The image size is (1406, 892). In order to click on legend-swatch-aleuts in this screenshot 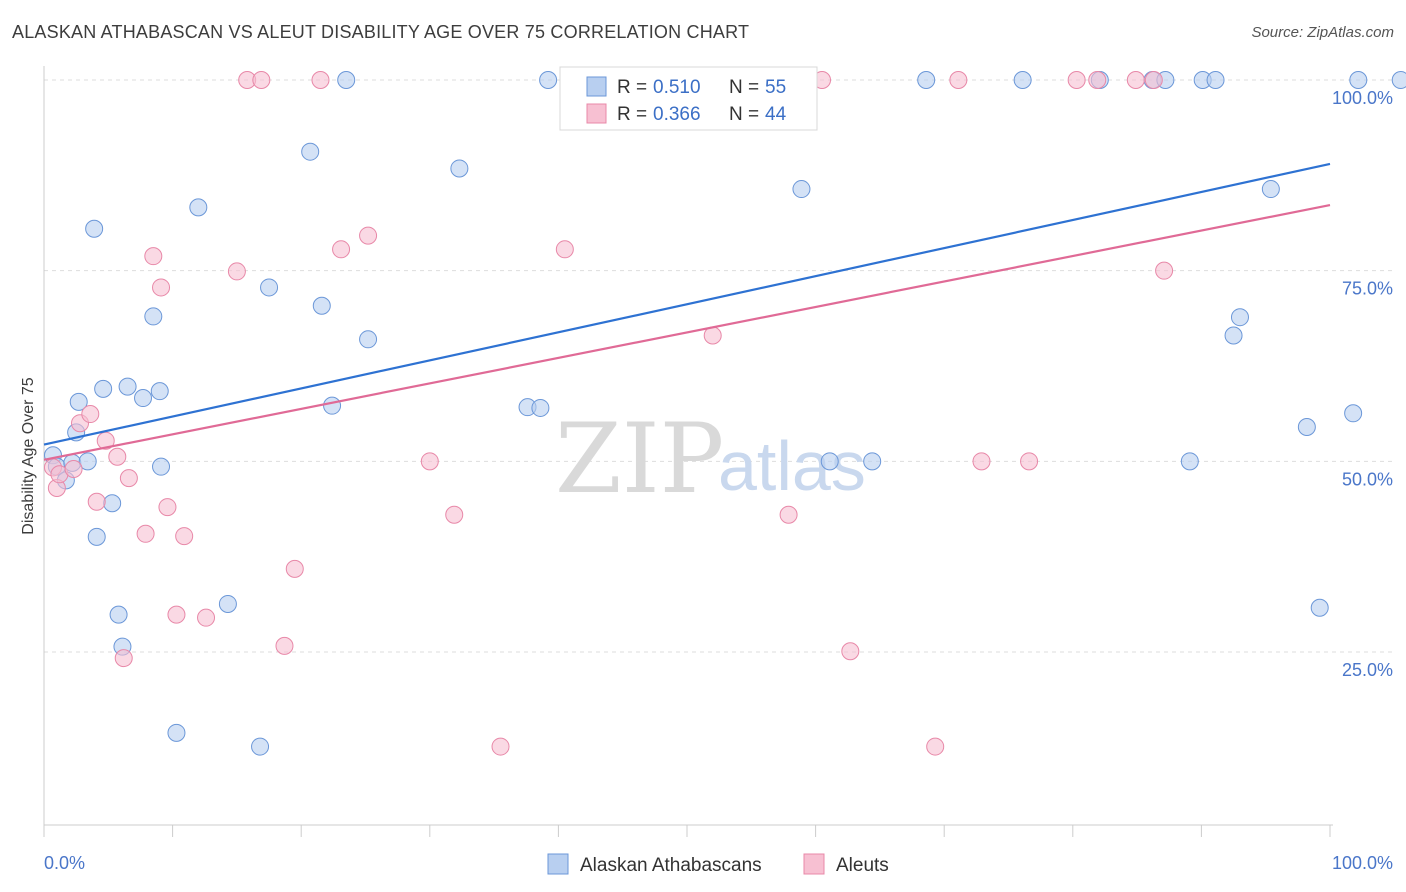, I will do `click(596, 113)`.